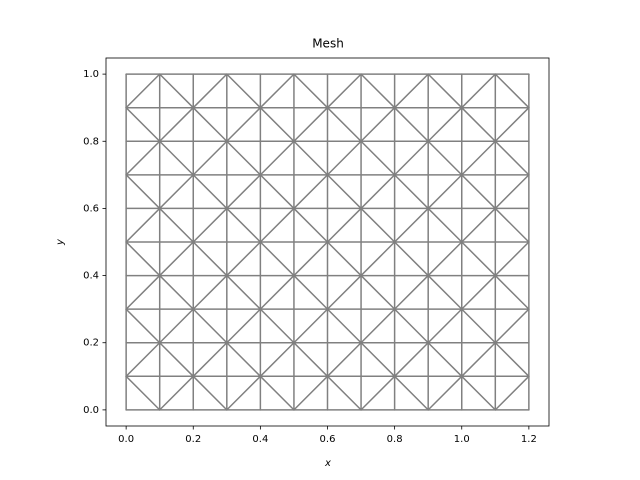 The width and height of the screenshot is (640, 480). What do you see at coordinates (395, 439) in the screenshot?
I see `x-tick-label: 0.8` at bounding box center [395, 439].